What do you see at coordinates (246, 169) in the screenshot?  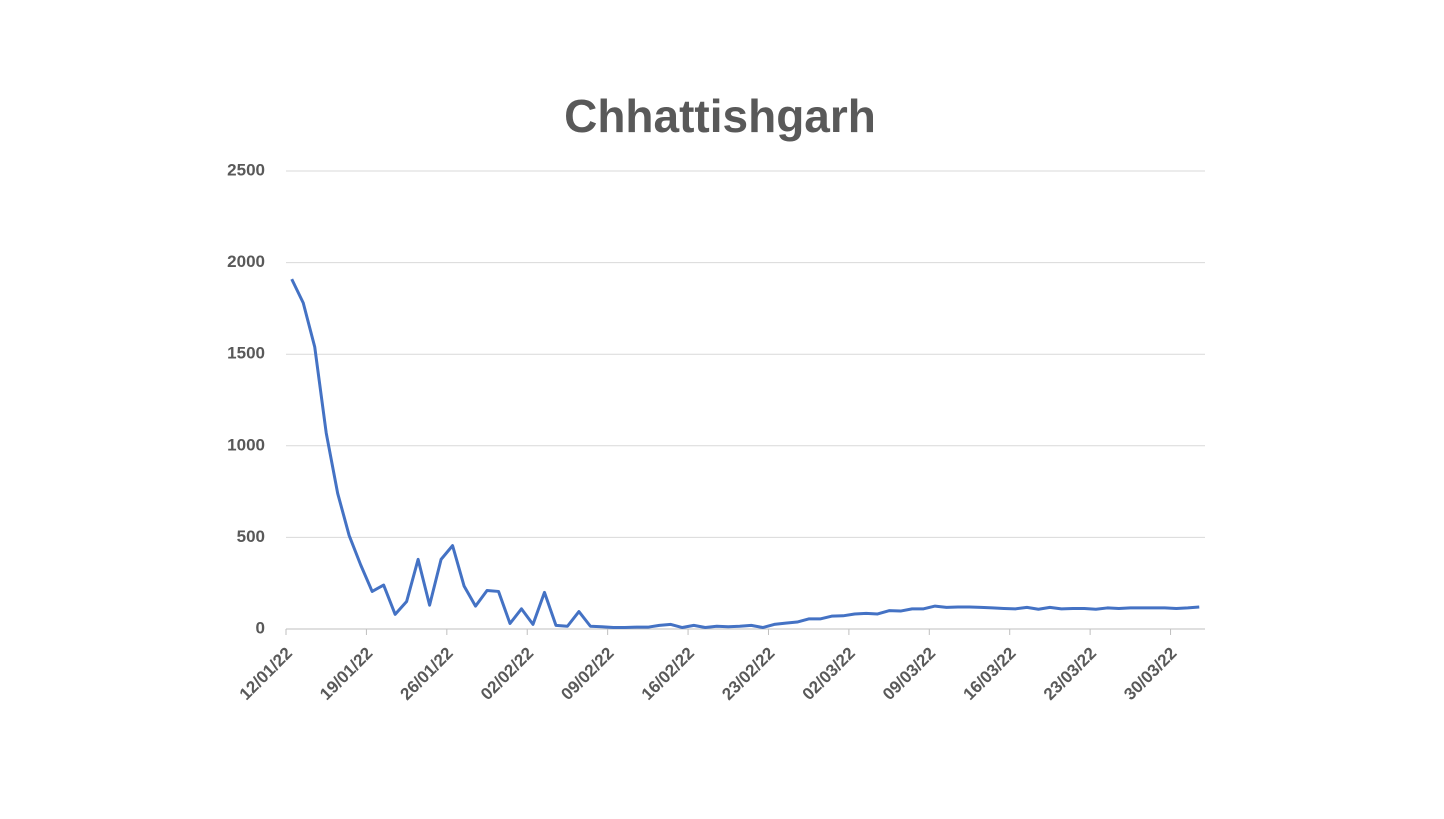 I see `y-tick-label: 2500` at bounding box center [246, 169].